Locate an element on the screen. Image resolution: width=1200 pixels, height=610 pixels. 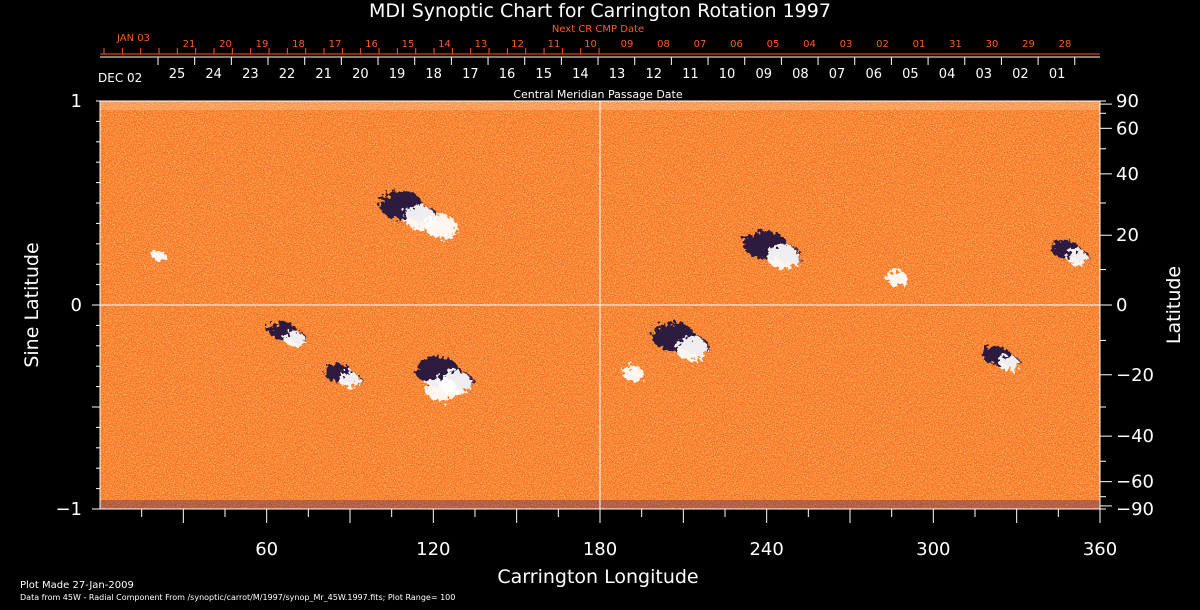
x-tick-label: 60 is located at coordinates (266, 549).